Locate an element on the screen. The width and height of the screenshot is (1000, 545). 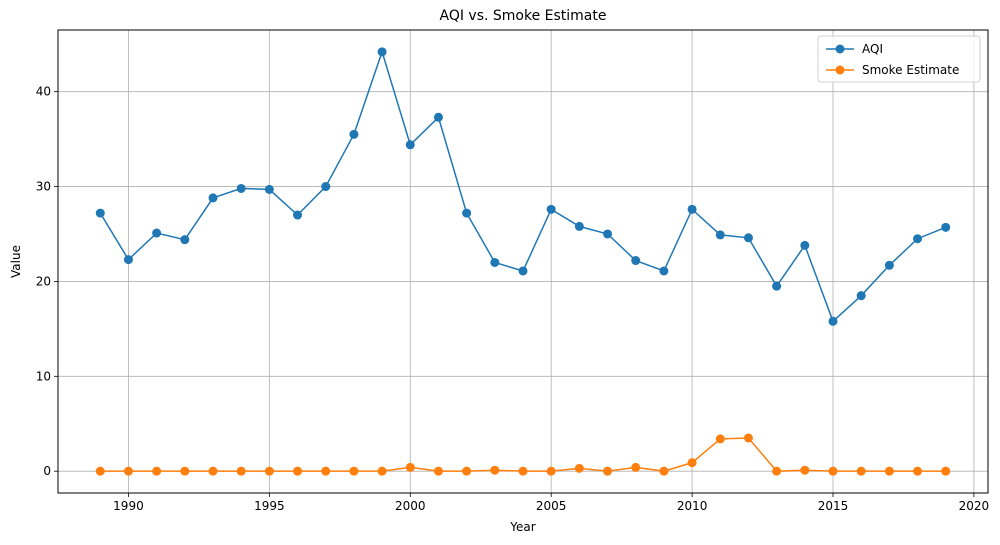
legend: AQI Smoke Estimate is located at coordinates (899, 59).